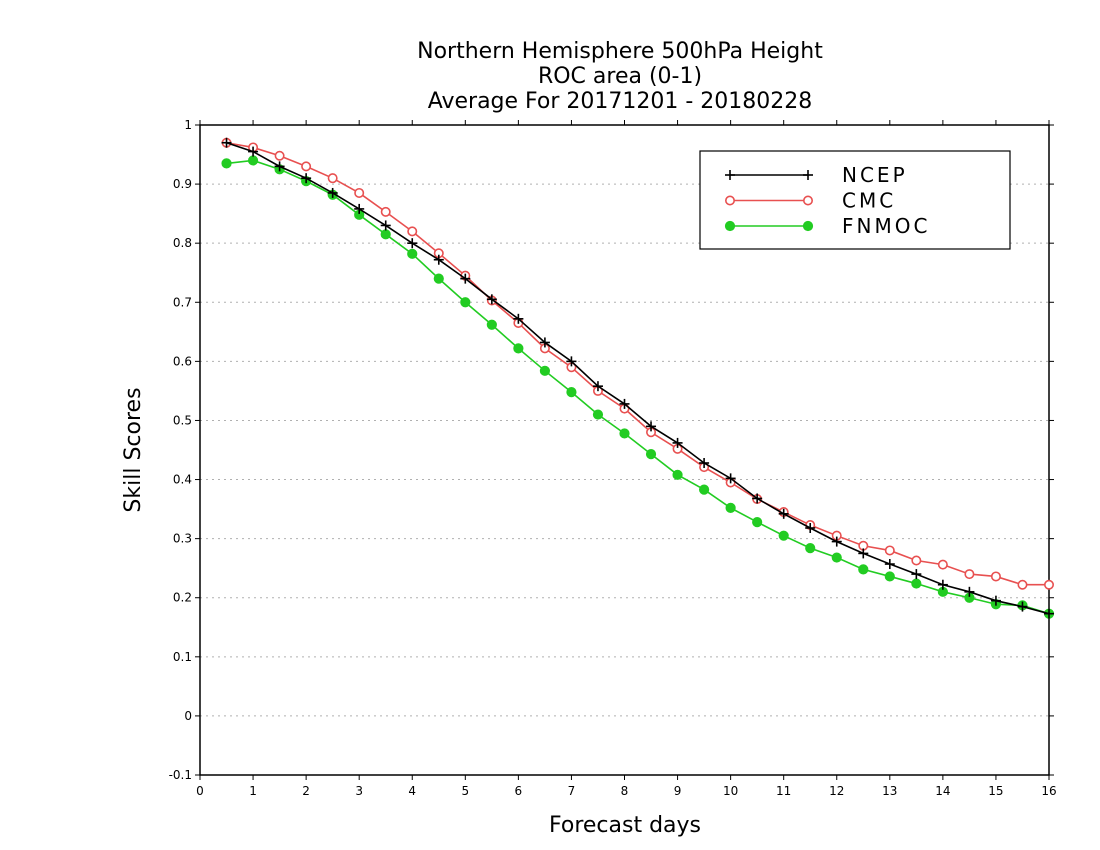 Image resolution: width=1100 pixels, height=850 pixels. What do you see at coordinates (625, 825) in the screenshot?
I see `x-axis-label: Forecast days` at bounding box center [625, 825].